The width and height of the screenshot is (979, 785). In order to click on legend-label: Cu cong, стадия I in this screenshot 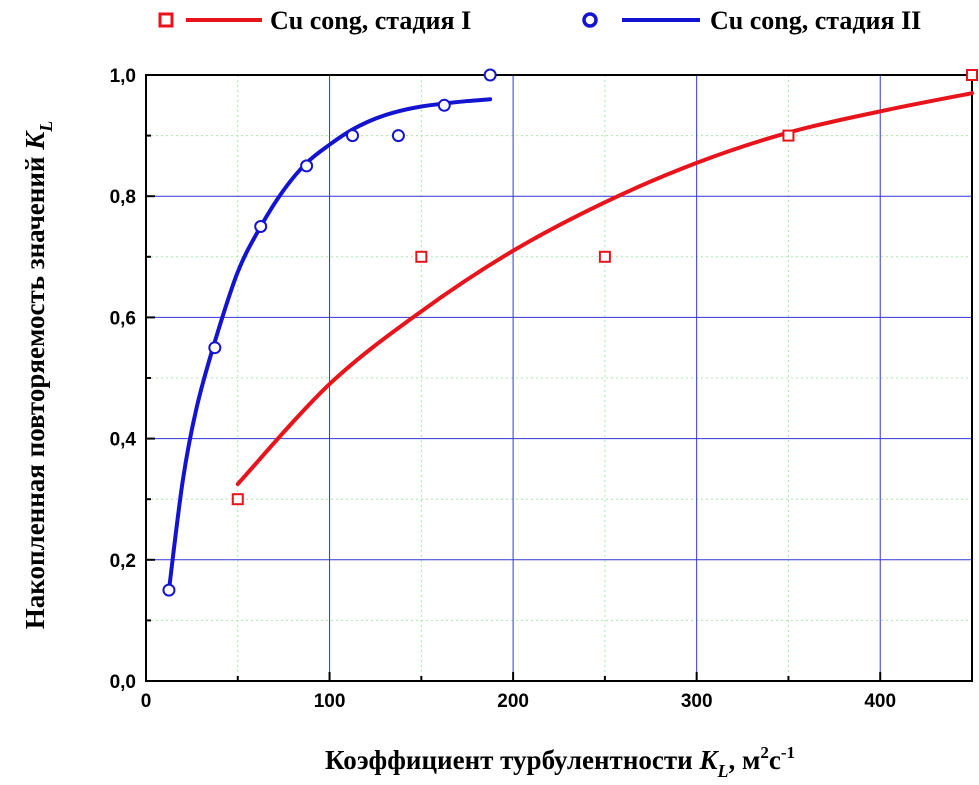, I will do `click(370, 20)`.